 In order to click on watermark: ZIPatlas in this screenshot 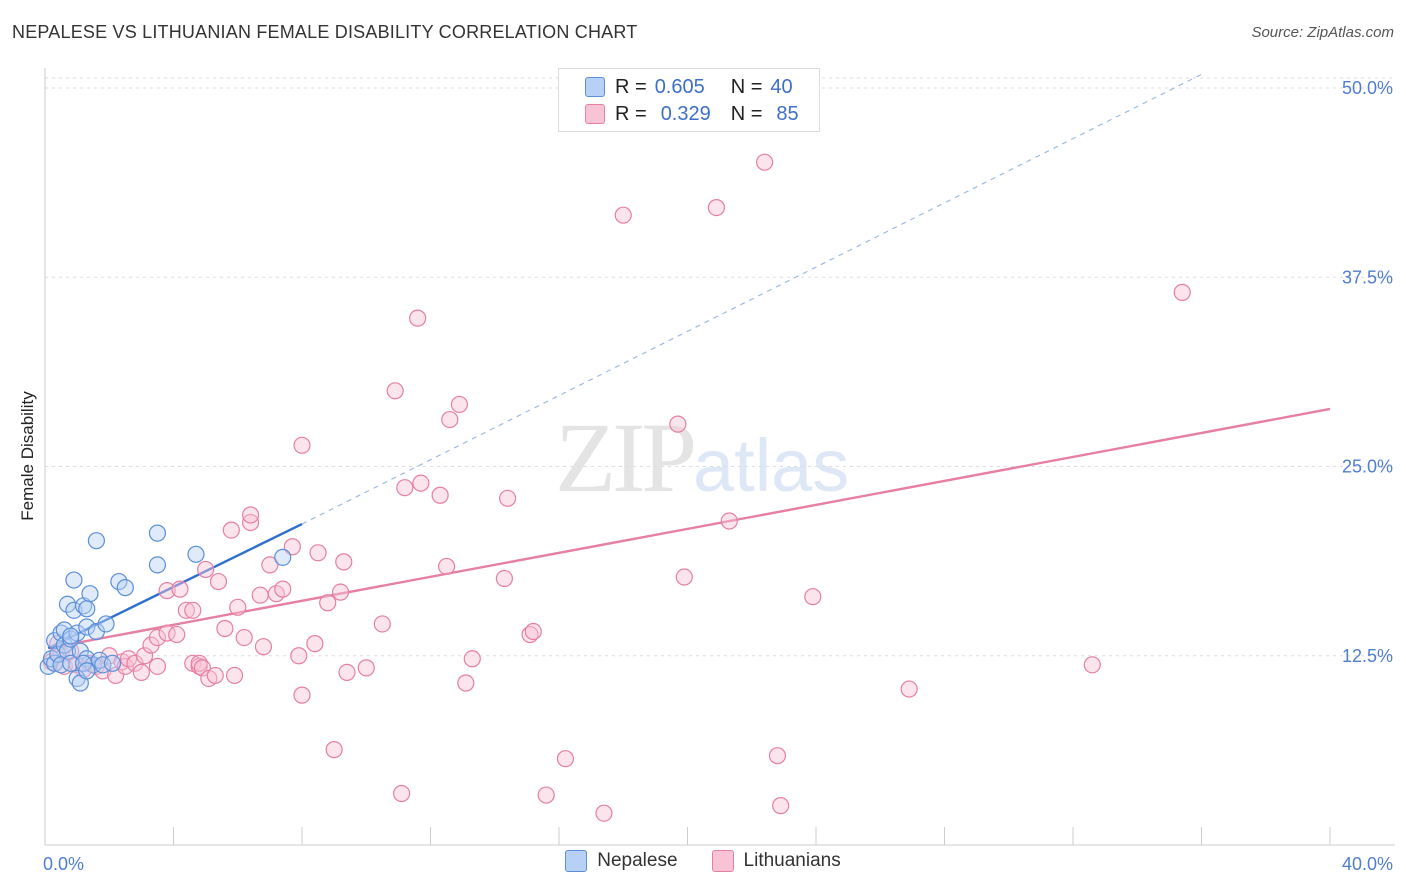, I will do `click(702, 457)`.